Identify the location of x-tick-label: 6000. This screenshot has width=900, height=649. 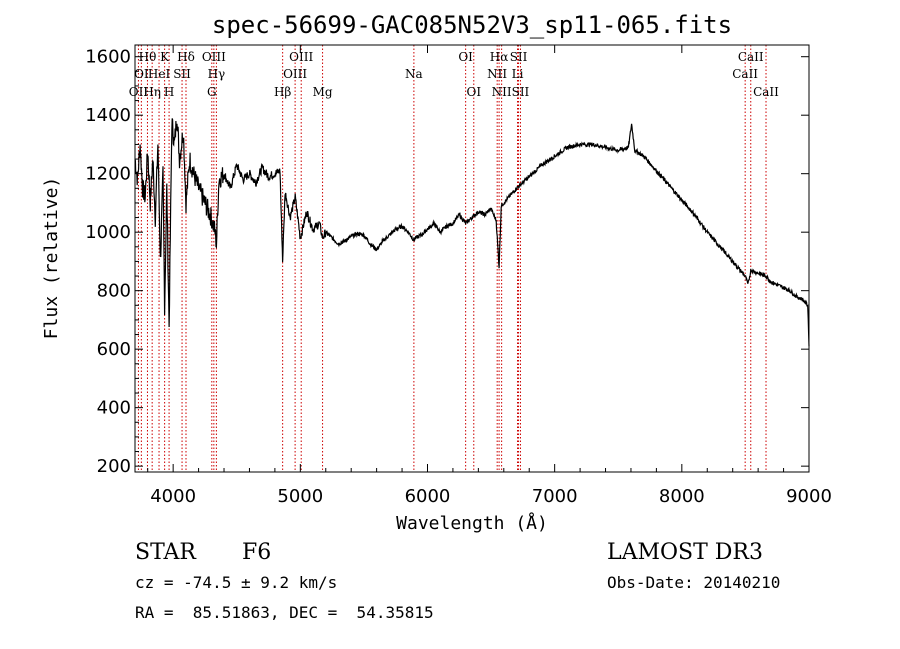
(428, 496).